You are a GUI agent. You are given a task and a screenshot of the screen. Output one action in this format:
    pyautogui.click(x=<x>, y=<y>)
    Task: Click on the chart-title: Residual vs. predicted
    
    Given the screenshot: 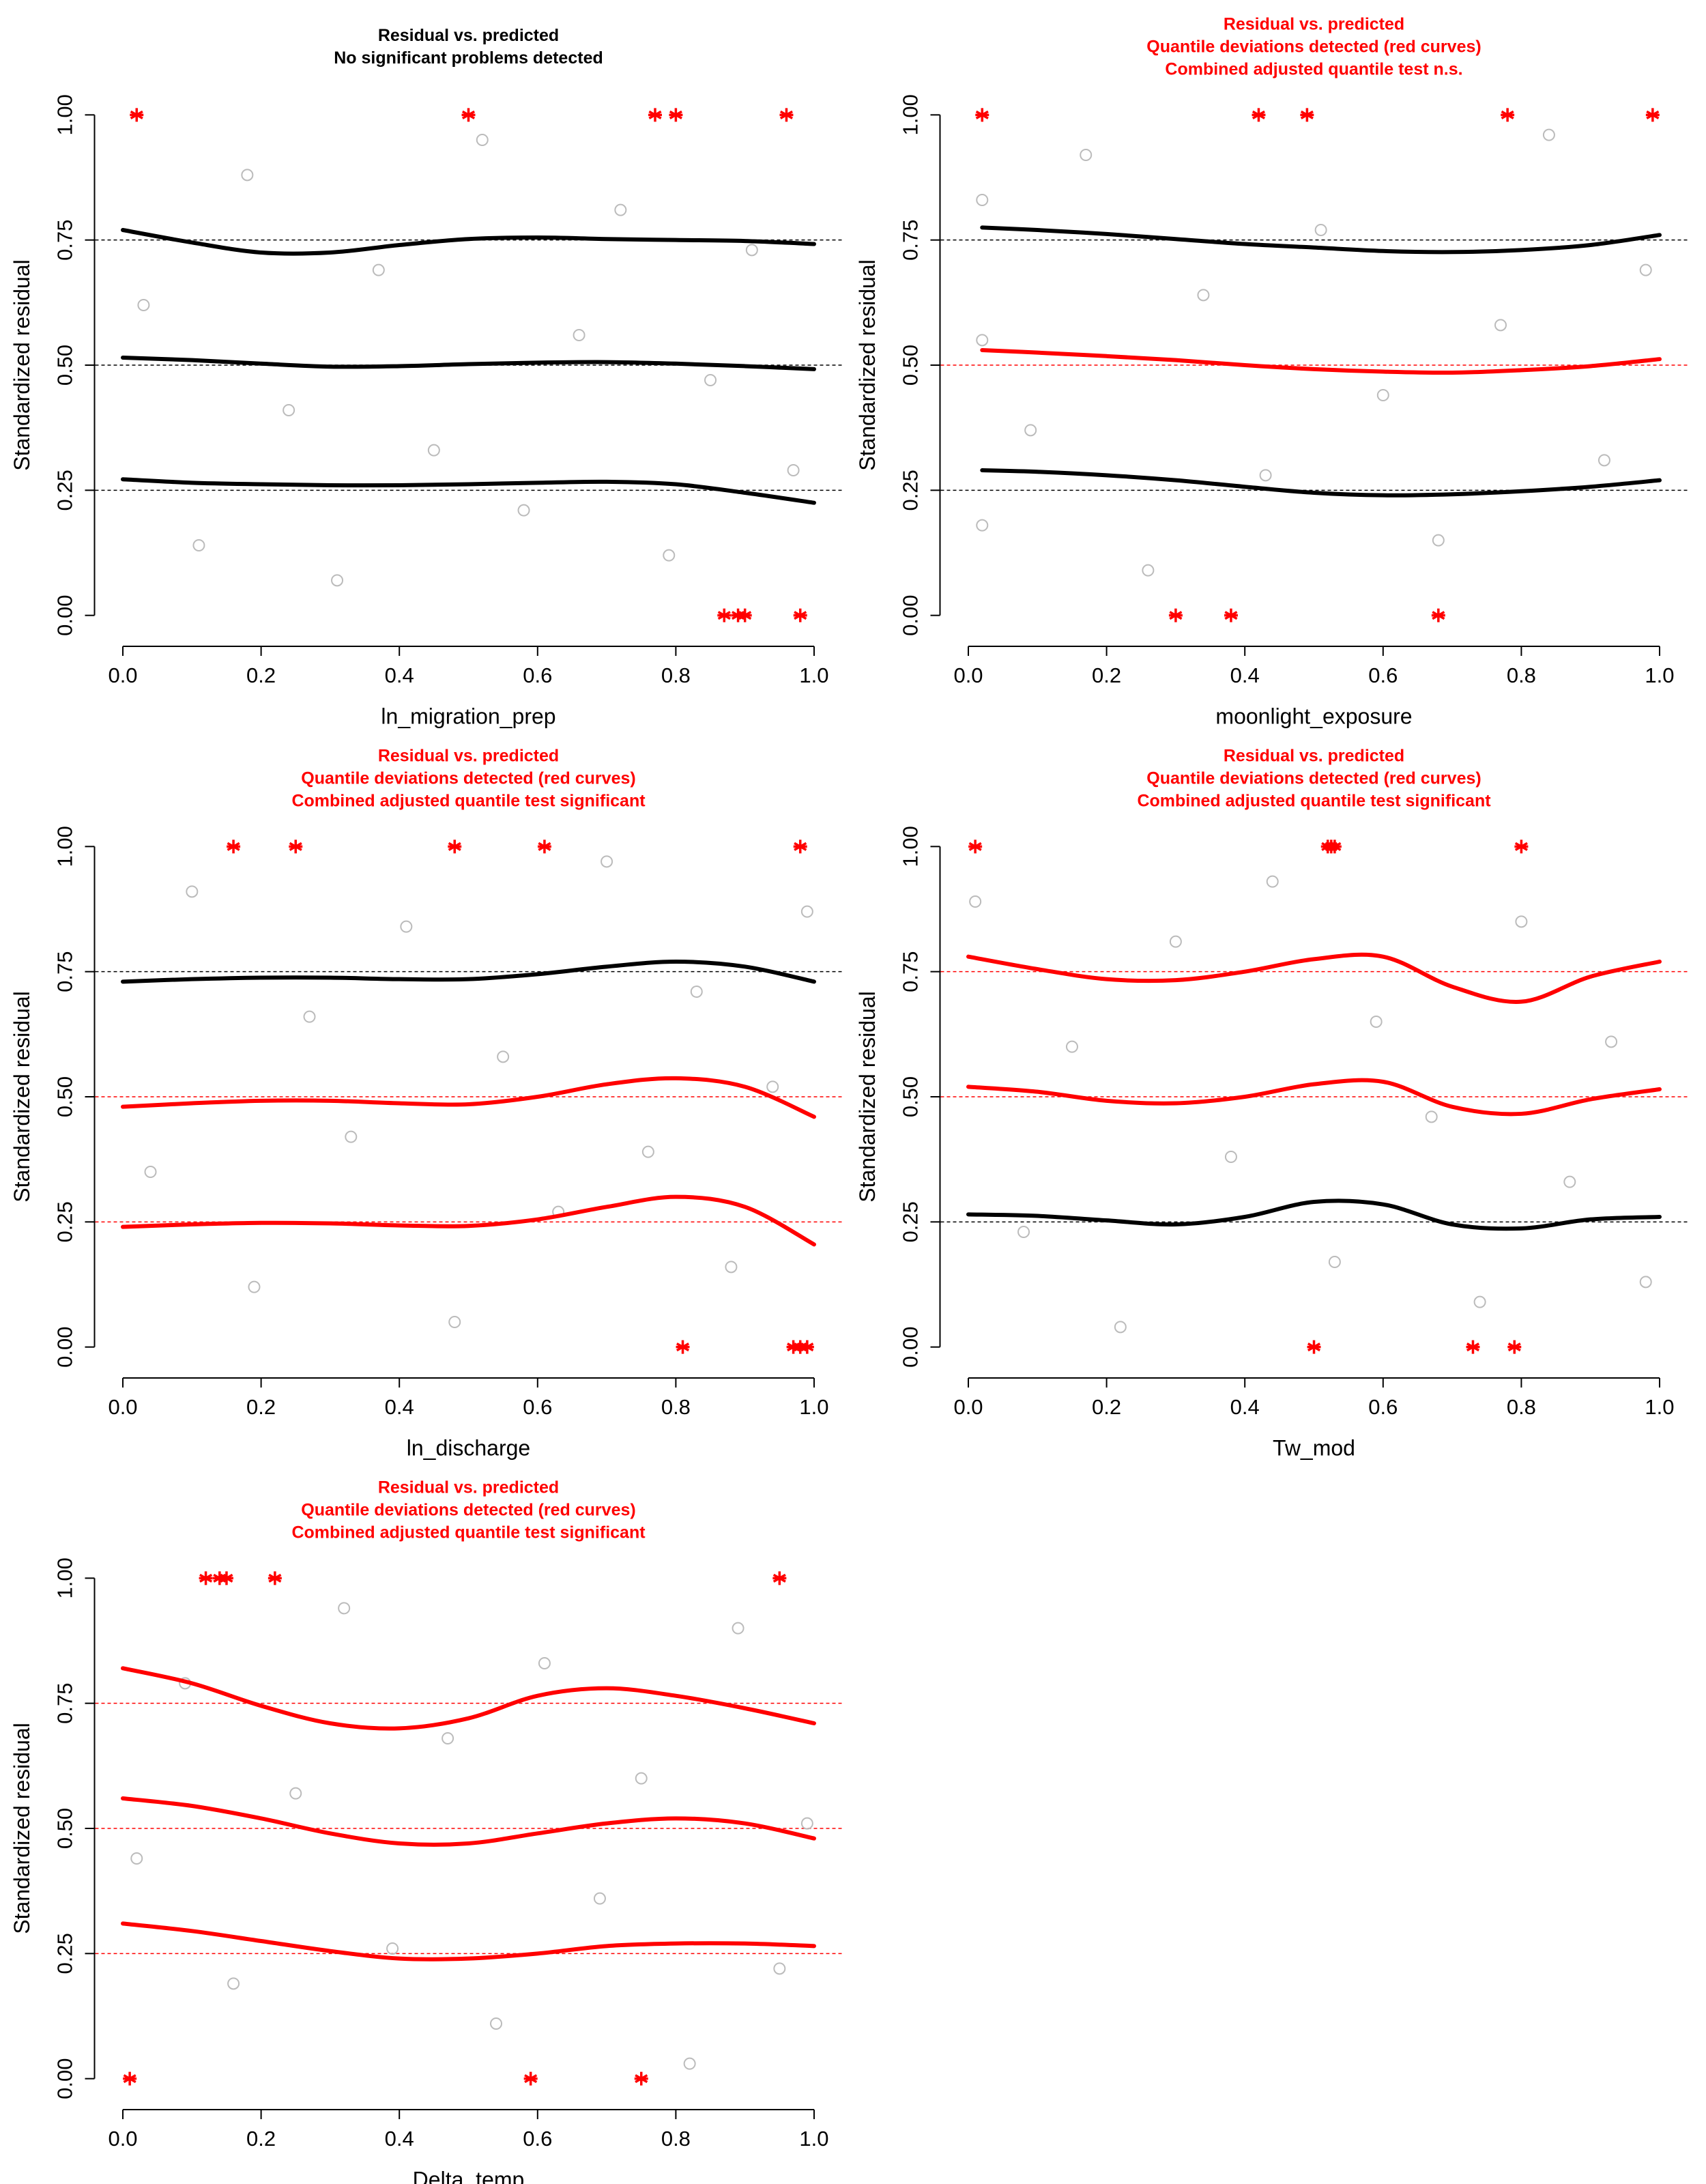 What is the action you would take?
    pyautogui.click(x=1314, y=24)
    